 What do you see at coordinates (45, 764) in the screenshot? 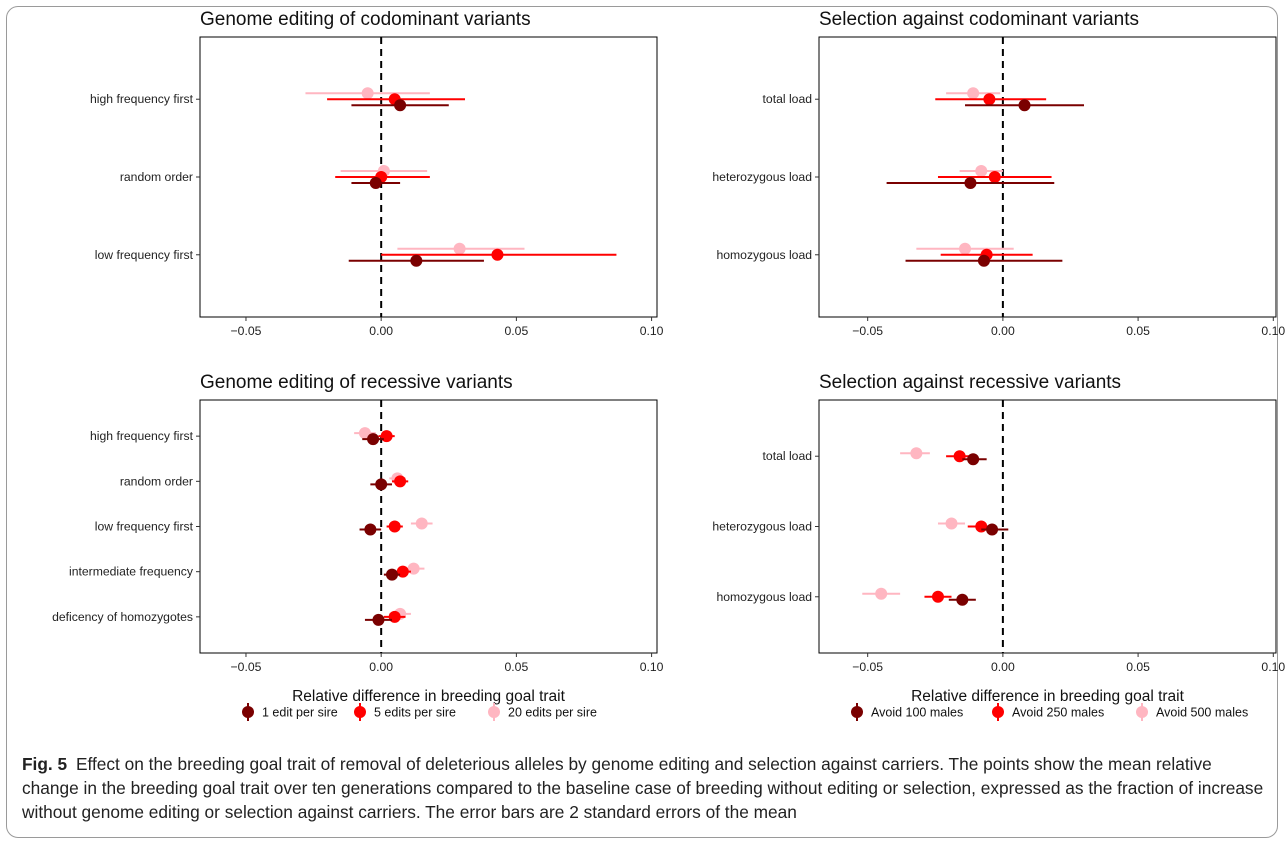
I see `caption-label: Fig. 5` at bounding box center [45, 764].